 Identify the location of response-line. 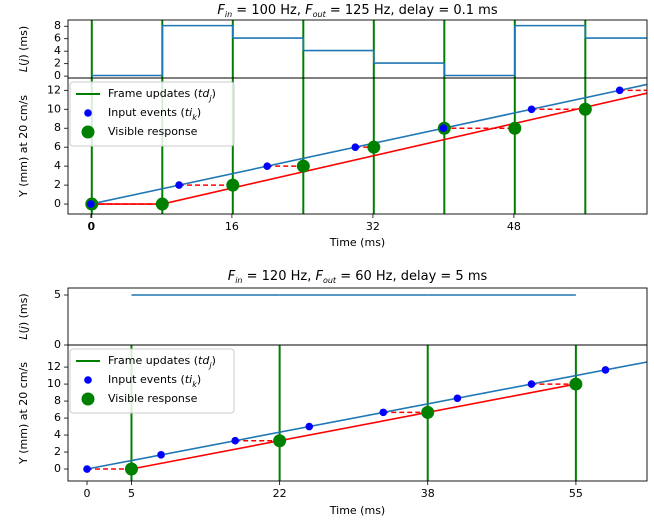
(354, 426).